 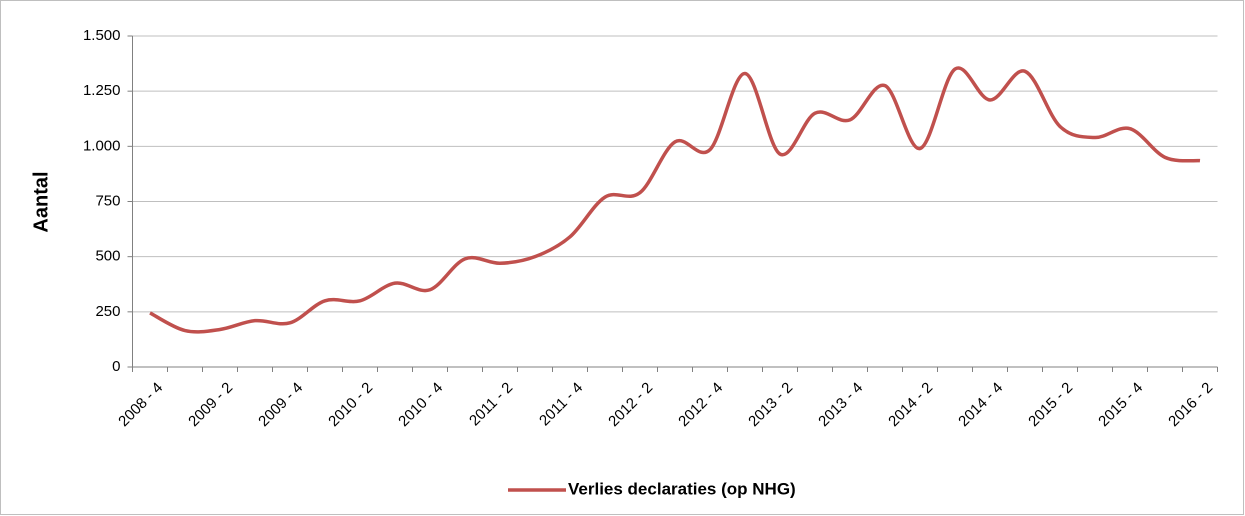 What do you see at coordinates (107, 311) in the screenshot?
I see `y-tick-label: 250` at bounding box center [107, 311].